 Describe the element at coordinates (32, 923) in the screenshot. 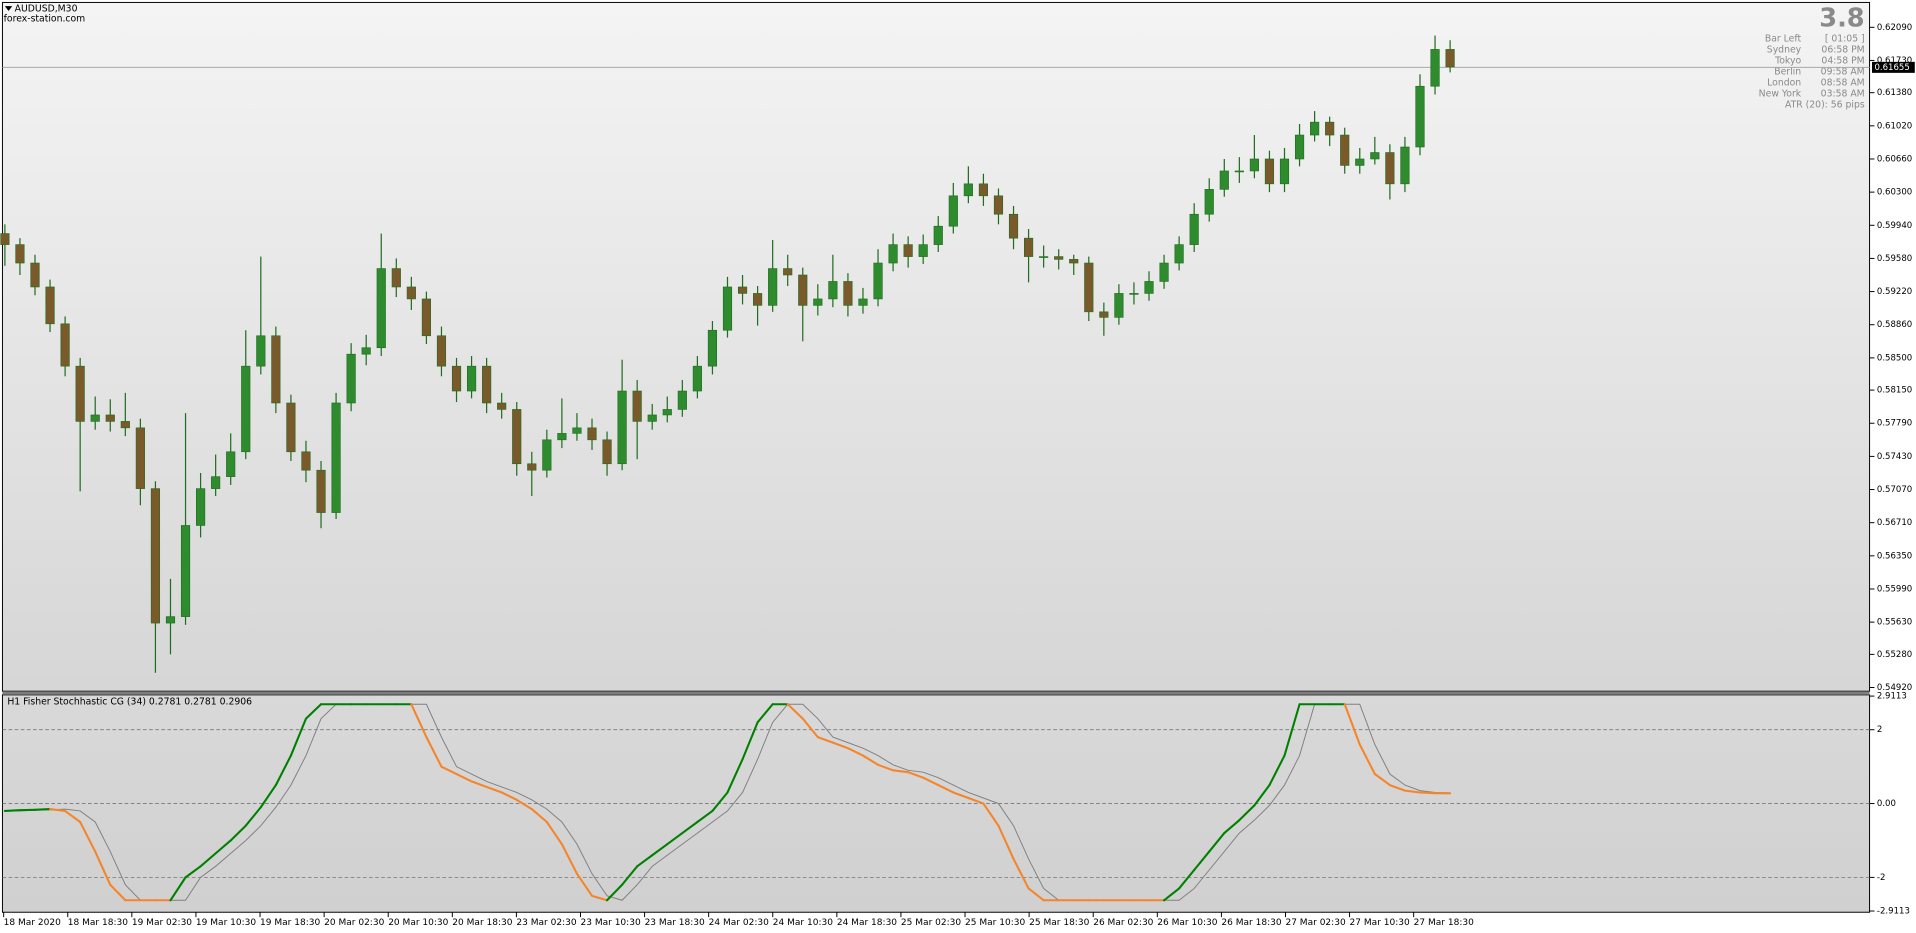

I see `x-tick-label: 18 Mar 2020` at that location.